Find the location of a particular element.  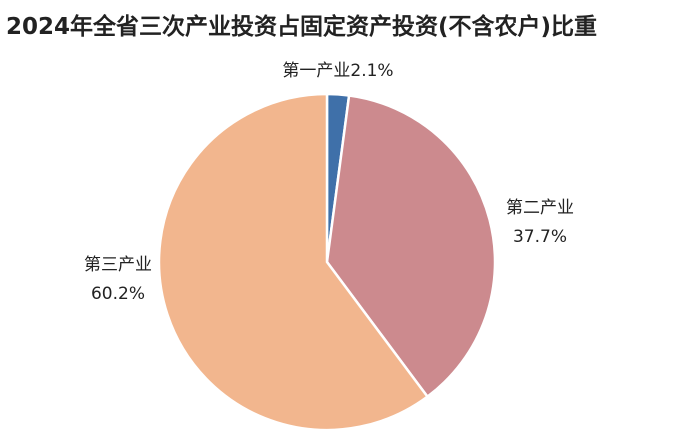

data-label: 第一产业2.1% is located at coordinates (337, 71).